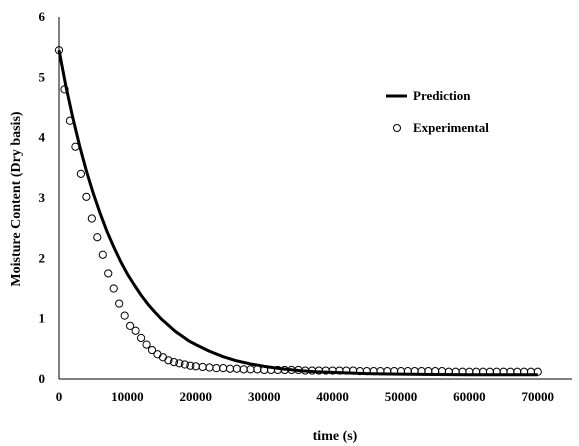 The width and height of the screenshot is (579, 446). I want to click on y-tick-label: 4, so click(42, 137).